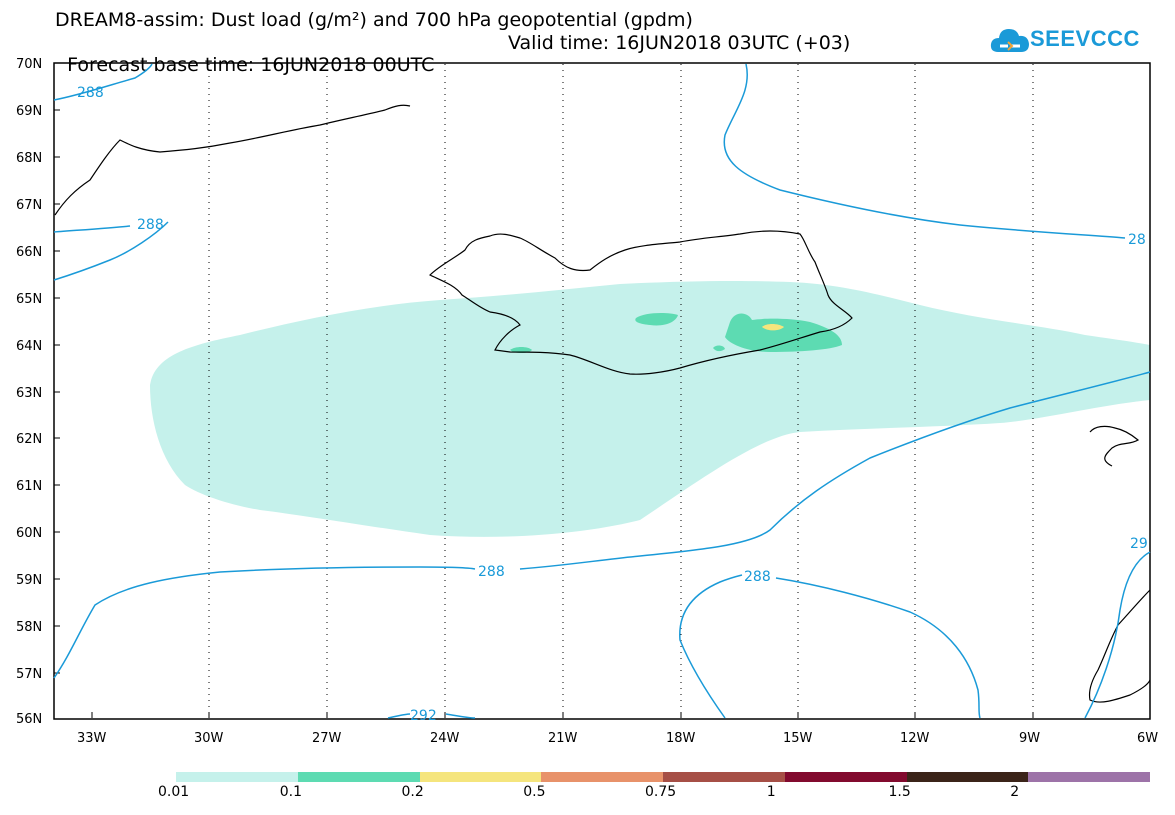  Describe the element at coordinates (661, 792) in the screenshot. I see `legend-label: 0.75` at that location.